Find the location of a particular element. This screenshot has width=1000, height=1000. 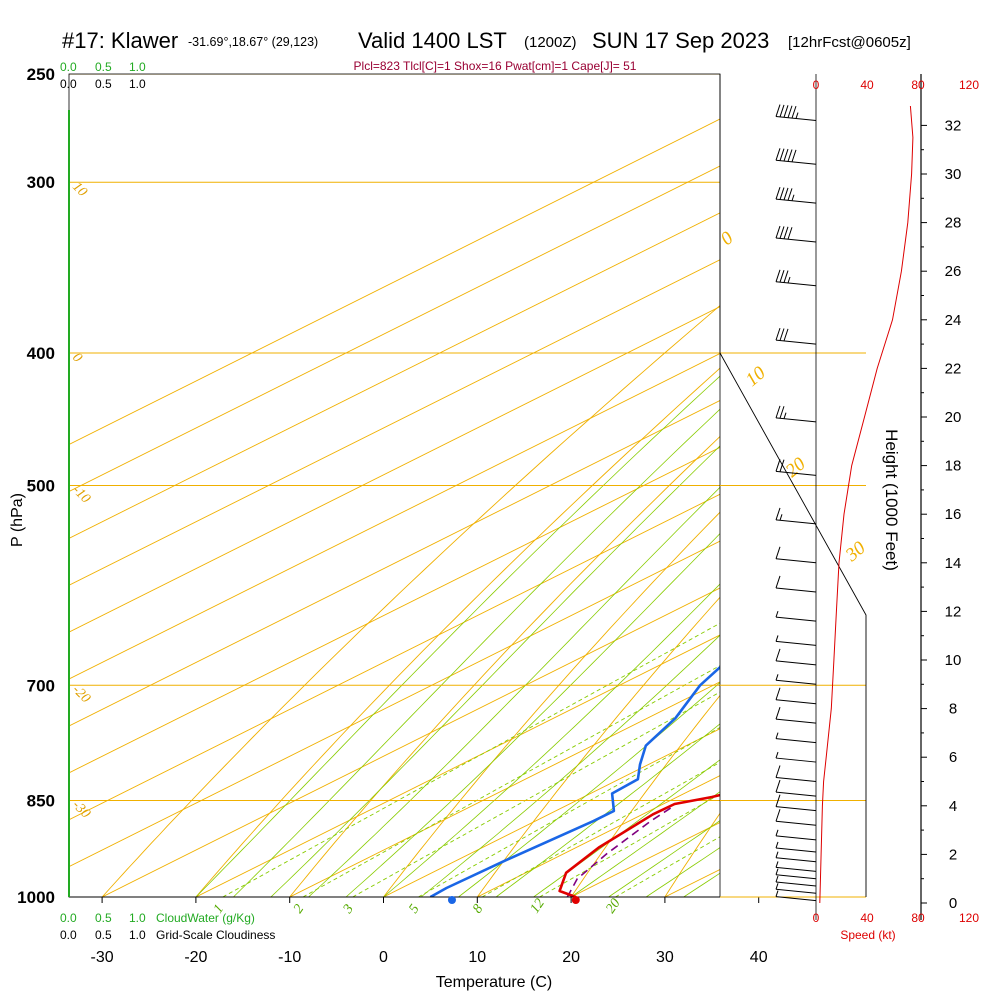

panel-boundary is located at coordinates (793, 624).